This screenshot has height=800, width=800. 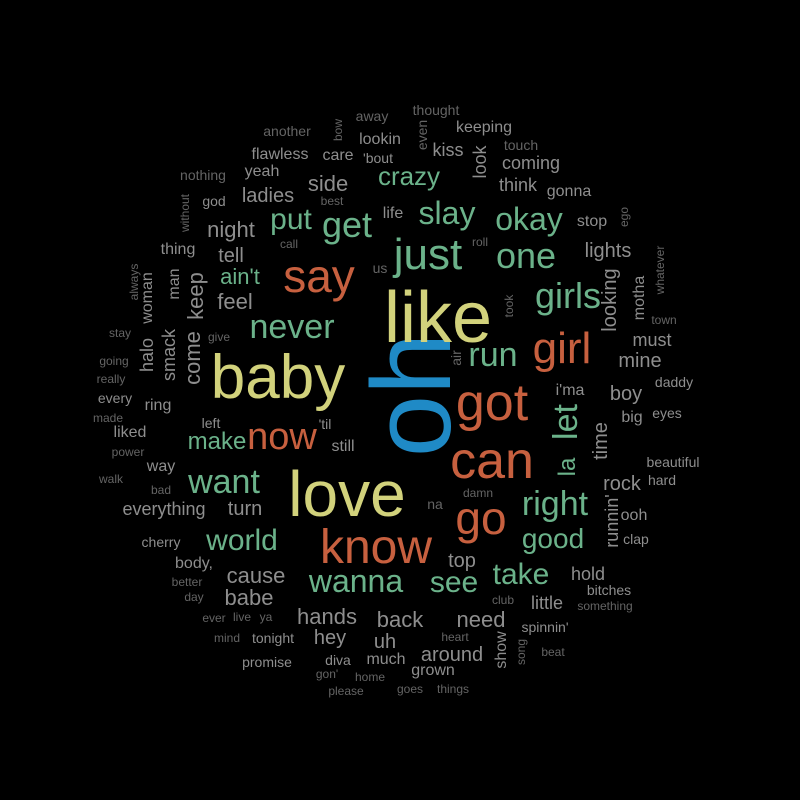 I want to click on cloud-word: lights, so click(x=608, y=251).